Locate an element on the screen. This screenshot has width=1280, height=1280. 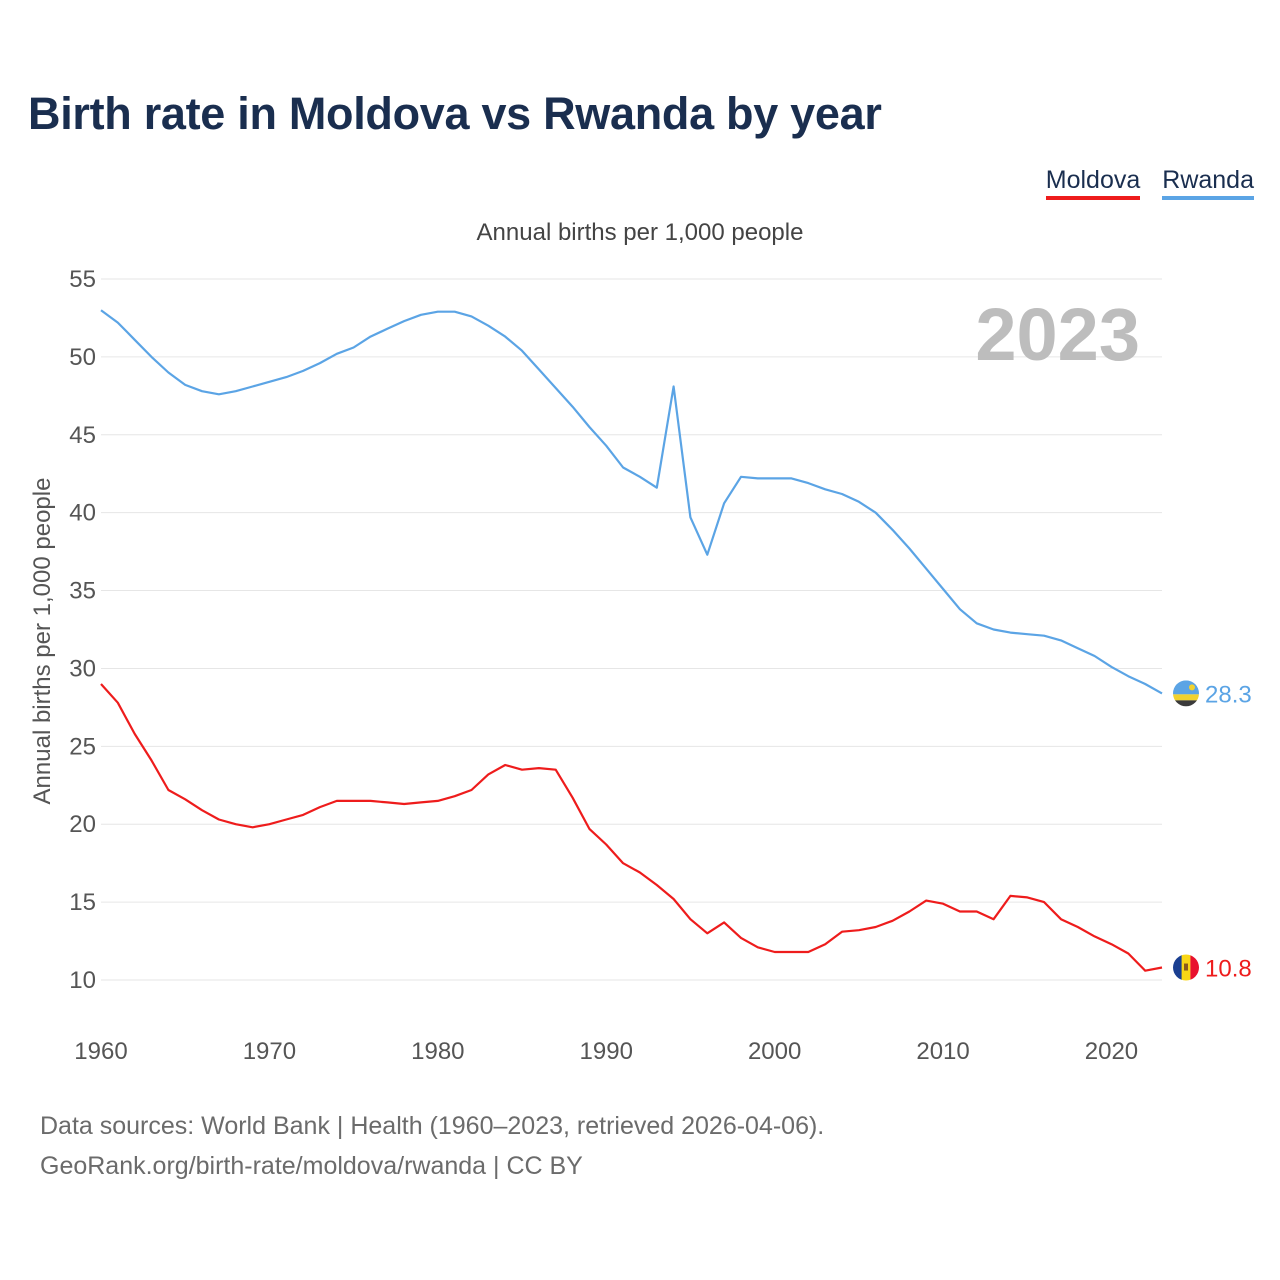
series-end-markers: 10.8 28.3 is located at coordinates (1212, 831).